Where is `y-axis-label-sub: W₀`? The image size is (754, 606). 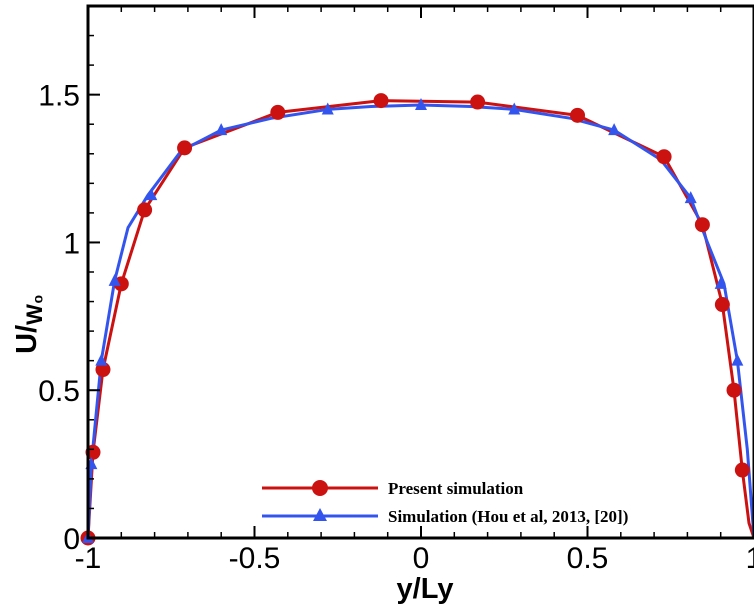 y-axis-label-sub: W₀ is located at coordinates (34, 309).